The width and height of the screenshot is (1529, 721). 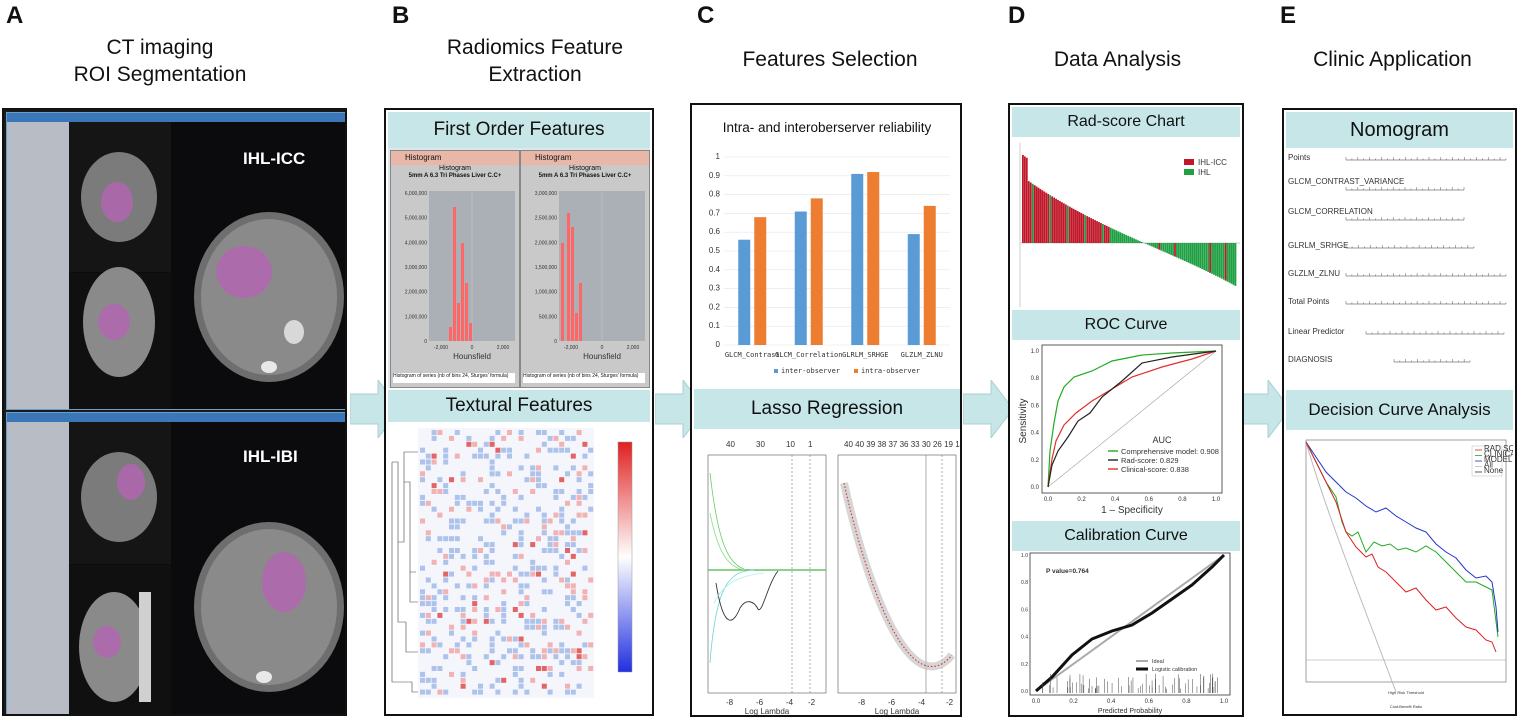 What do you see at coordinates (857, 259) in the screenshot?
I see `rel-bar-inter-observer` at bounding box center [857, 259].